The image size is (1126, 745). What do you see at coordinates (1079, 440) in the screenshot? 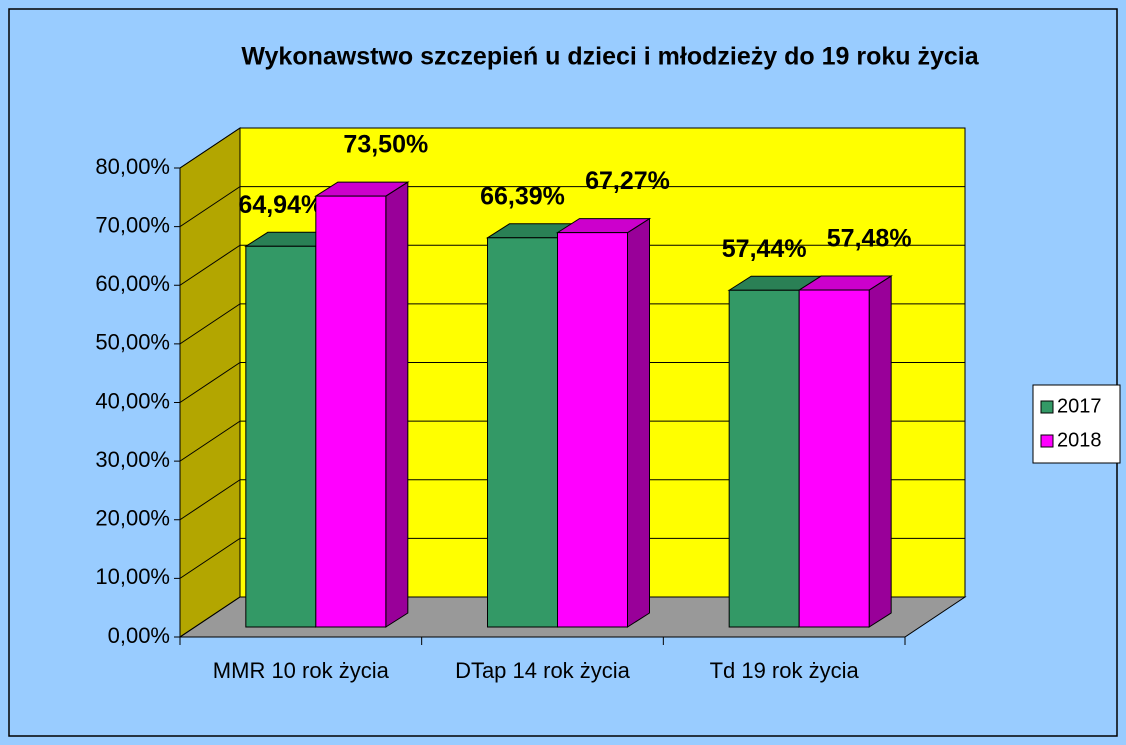
I see `legend-label: 2018` at bounding box center [1079, 440].